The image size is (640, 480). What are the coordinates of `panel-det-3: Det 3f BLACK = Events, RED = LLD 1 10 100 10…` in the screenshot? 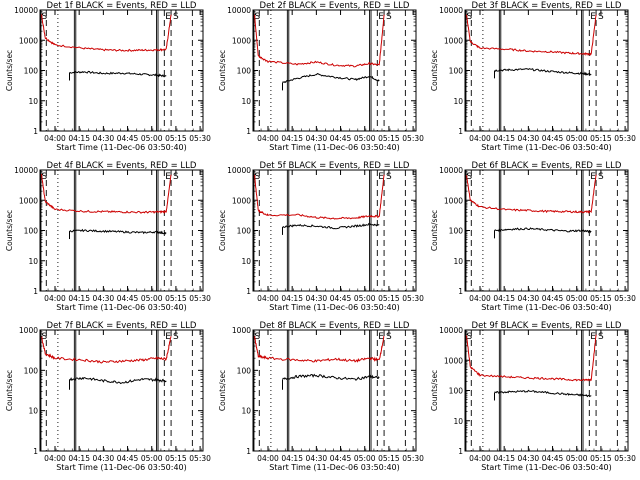 It's located at (533, 76).